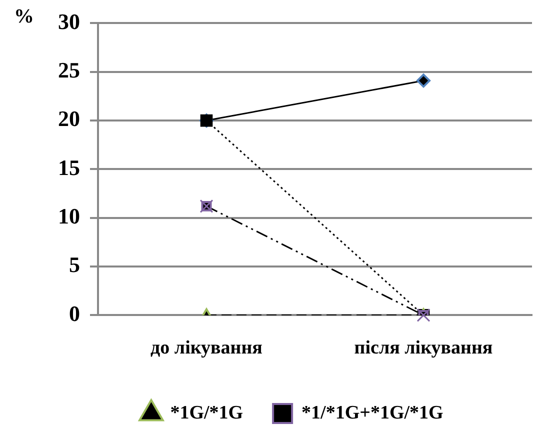 The width and height of the screenshot is (541, 441). Describe the element at coordinates (69, 70) in the screenshot. I see `y-tick-label: 25` at that location.